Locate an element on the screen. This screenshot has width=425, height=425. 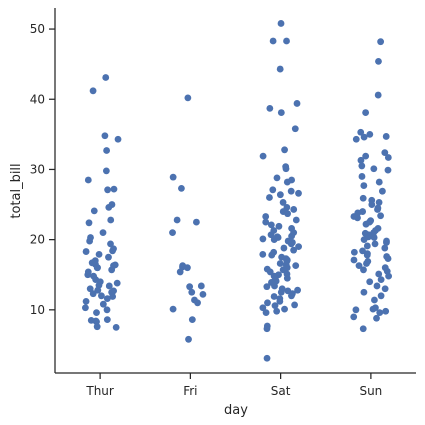
x-tick-label-thur: Thur is located at coordinates (99, 391).